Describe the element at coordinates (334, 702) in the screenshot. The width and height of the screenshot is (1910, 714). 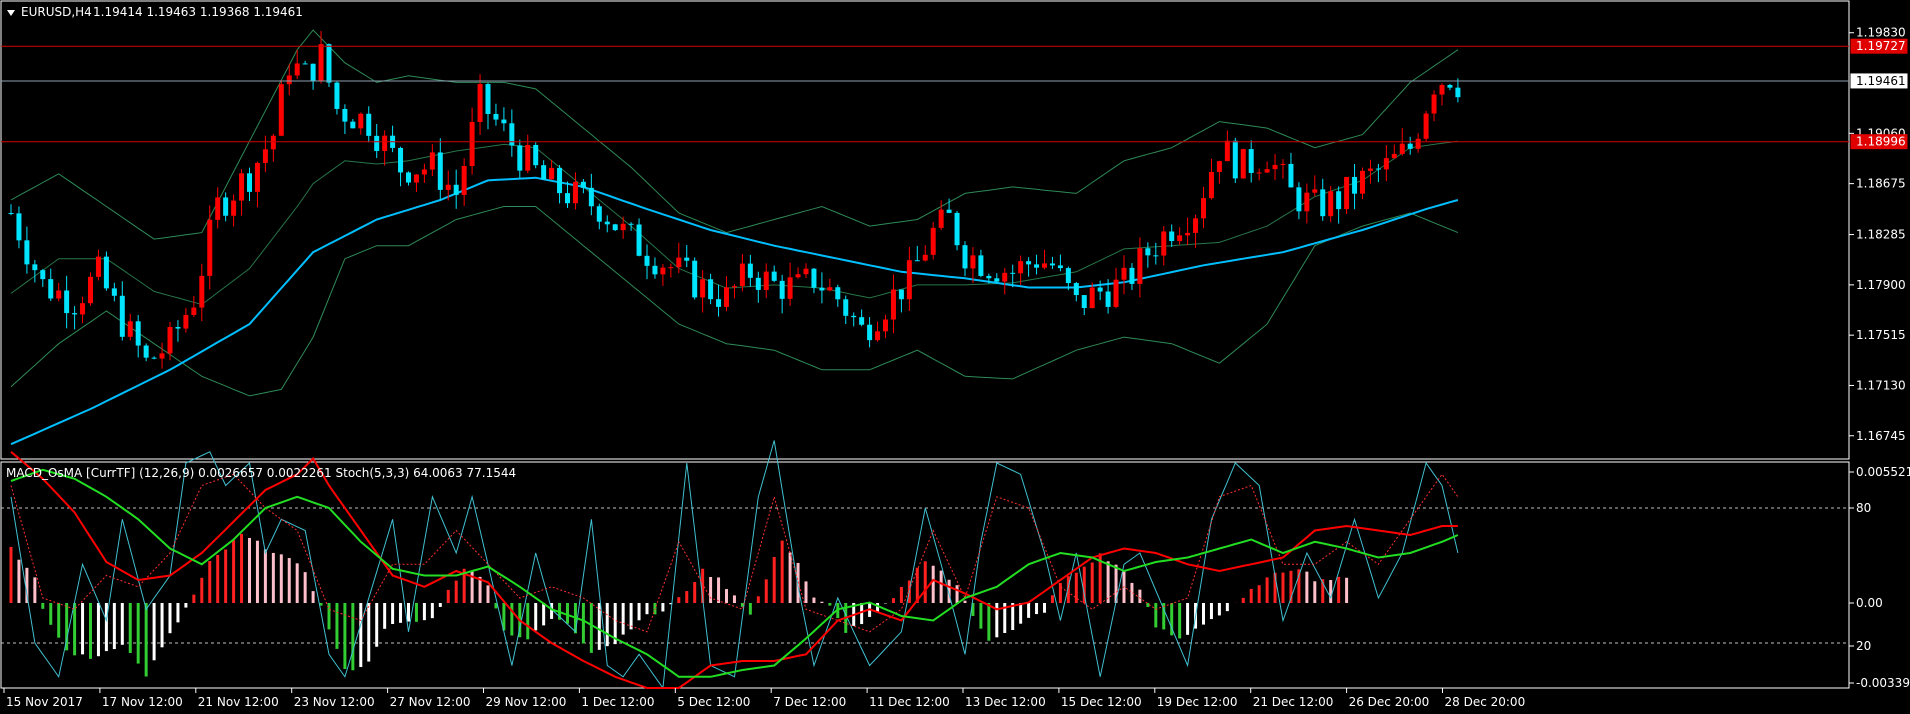
I see `time-tick-label: 23 Nov 12:00` at that location.